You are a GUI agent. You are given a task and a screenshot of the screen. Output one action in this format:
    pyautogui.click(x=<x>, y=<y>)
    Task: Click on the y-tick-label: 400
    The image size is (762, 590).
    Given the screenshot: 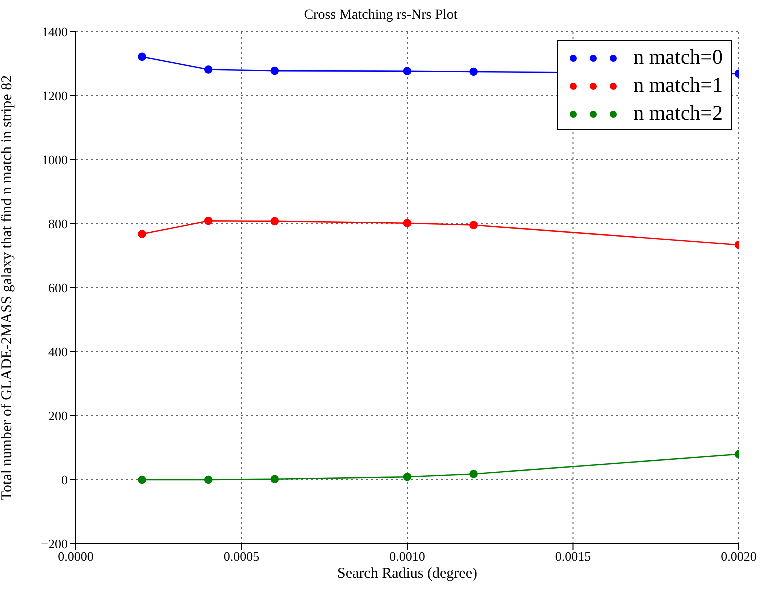 What is the action you would take?
    pyautogui.click(x=58, y=352)
    